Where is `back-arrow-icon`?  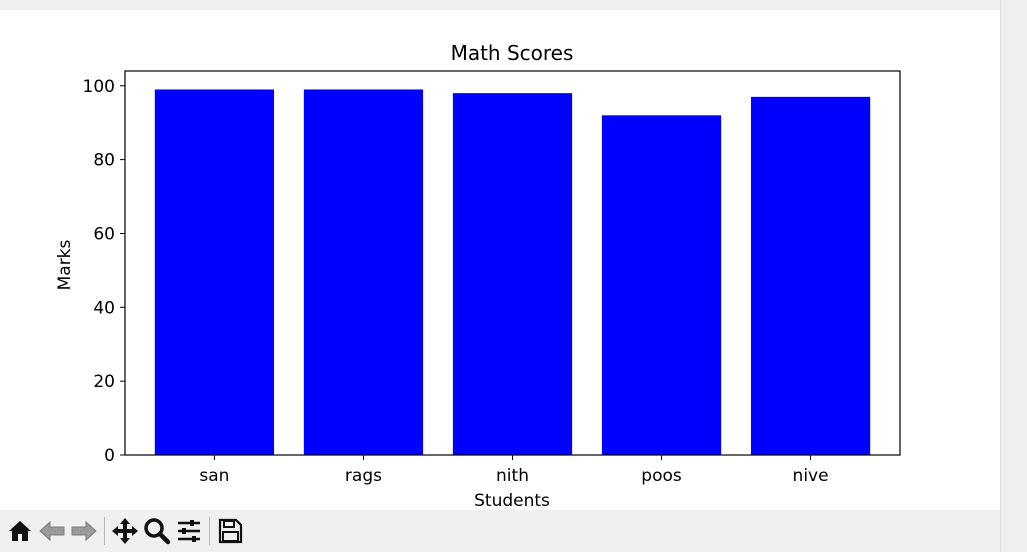
back-arrow-icon is located at coordinates (52, 531).